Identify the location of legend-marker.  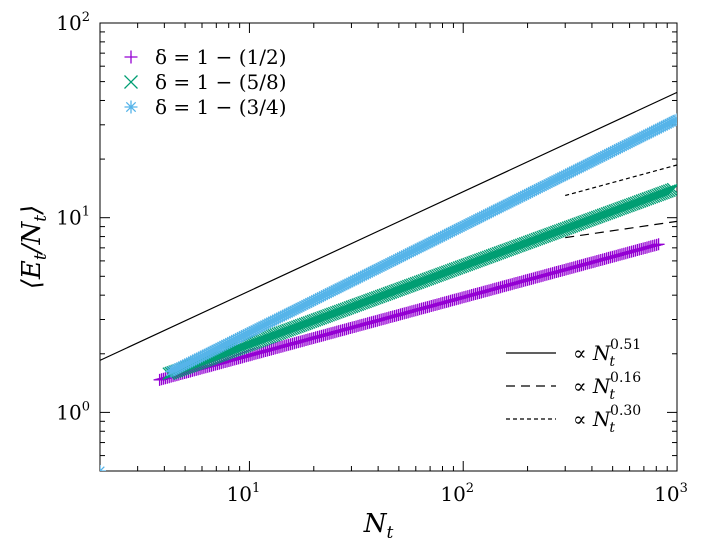
(131, 57).